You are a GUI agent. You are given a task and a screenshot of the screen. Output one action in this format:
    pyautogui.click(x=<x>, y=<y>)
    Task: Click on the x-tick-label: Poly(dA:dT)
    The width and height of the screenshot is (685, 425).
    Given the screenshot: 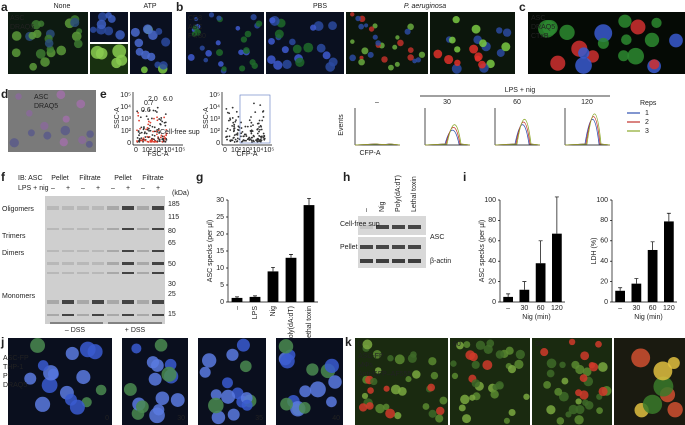 What is the action you would take?
    pyautogui.click(x=291, y=324)
    